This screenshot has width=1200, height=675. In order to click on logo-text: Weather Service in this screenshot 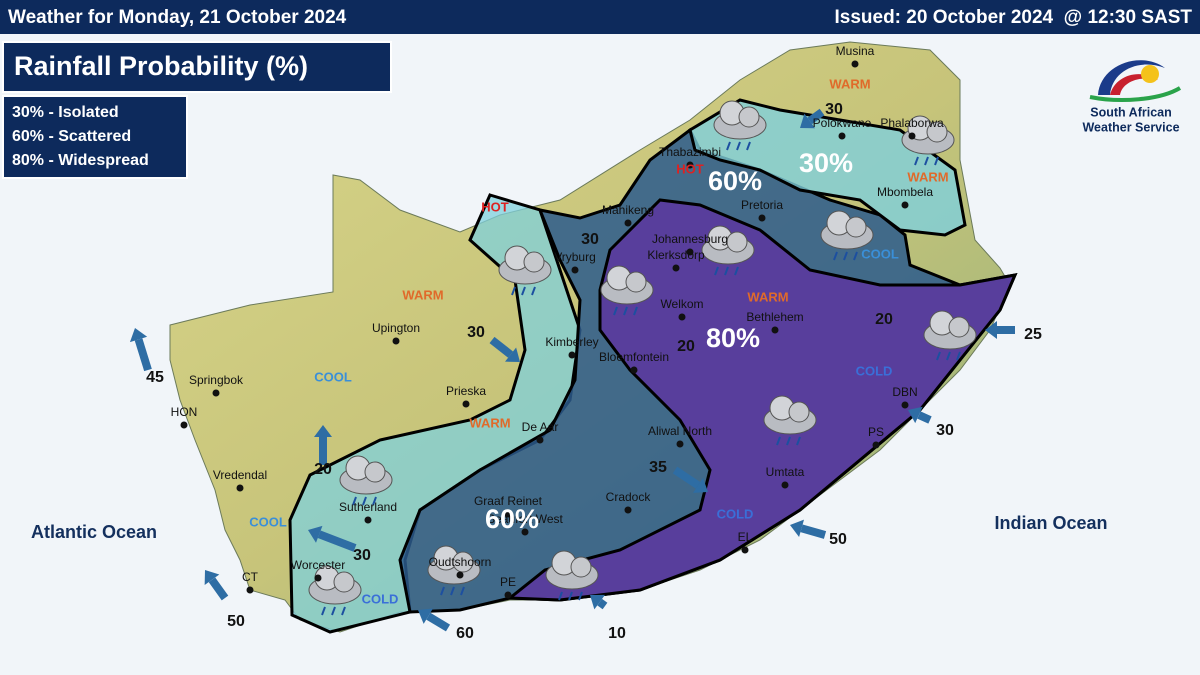, I will do `click(1130, 127)`.